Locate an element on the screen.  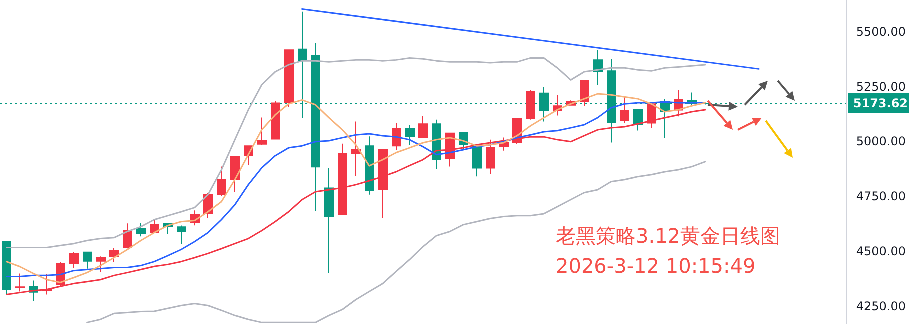
y-tick-label: 5000.00 is located at coordinates (881, 141).